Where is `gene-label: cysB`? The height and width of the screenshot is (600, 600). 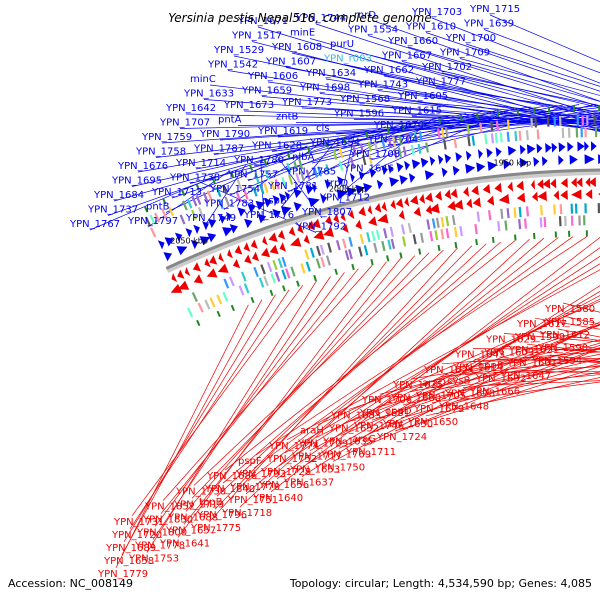
gene-label: cysB is located at coordinates (459, 381).